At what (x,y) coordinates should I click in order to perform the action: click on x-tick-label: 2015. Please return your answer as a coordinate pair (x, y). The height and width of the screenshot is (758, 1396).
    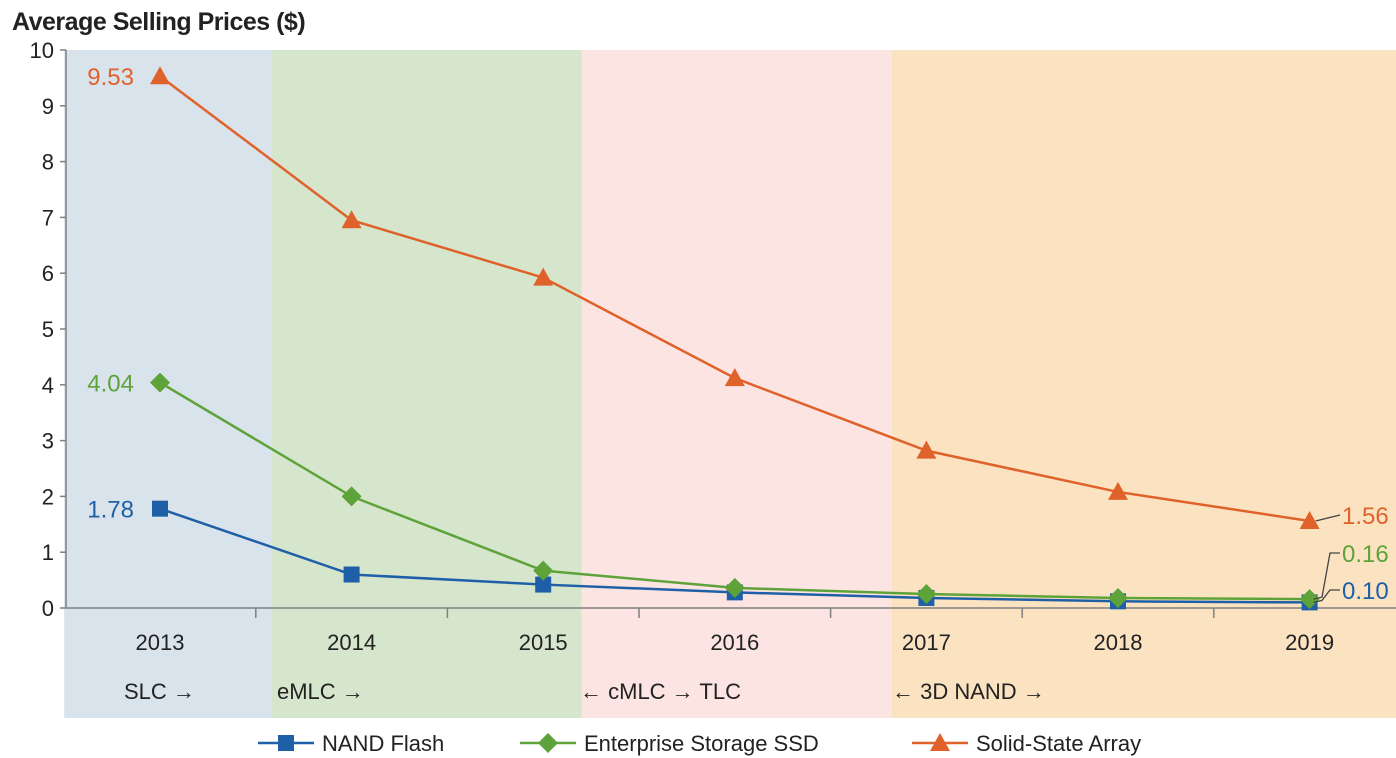
    Looking at the image, I should click on (543, 642).